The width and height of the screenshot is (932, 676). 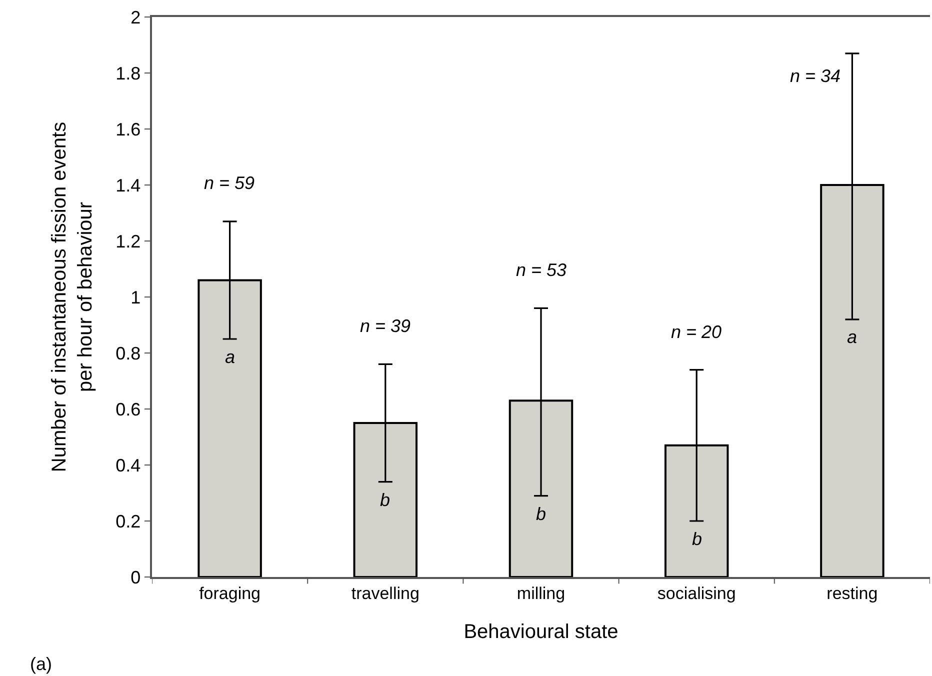 I want to click on y-tick-label: 1.2, so click(x=128, y=241).